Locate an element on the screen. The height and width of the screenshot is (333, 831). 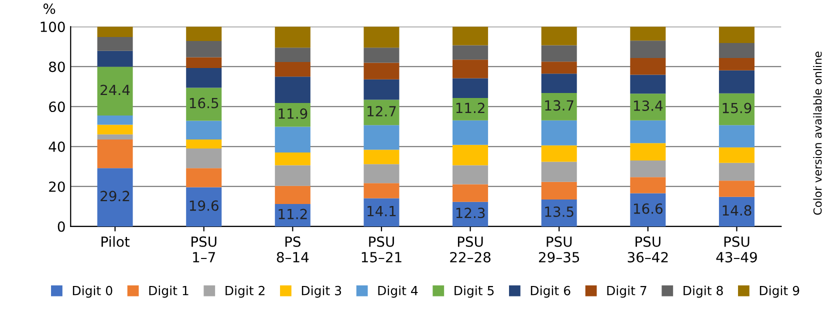
legend-label: Digit 7 is located at coordinates (626, 292).